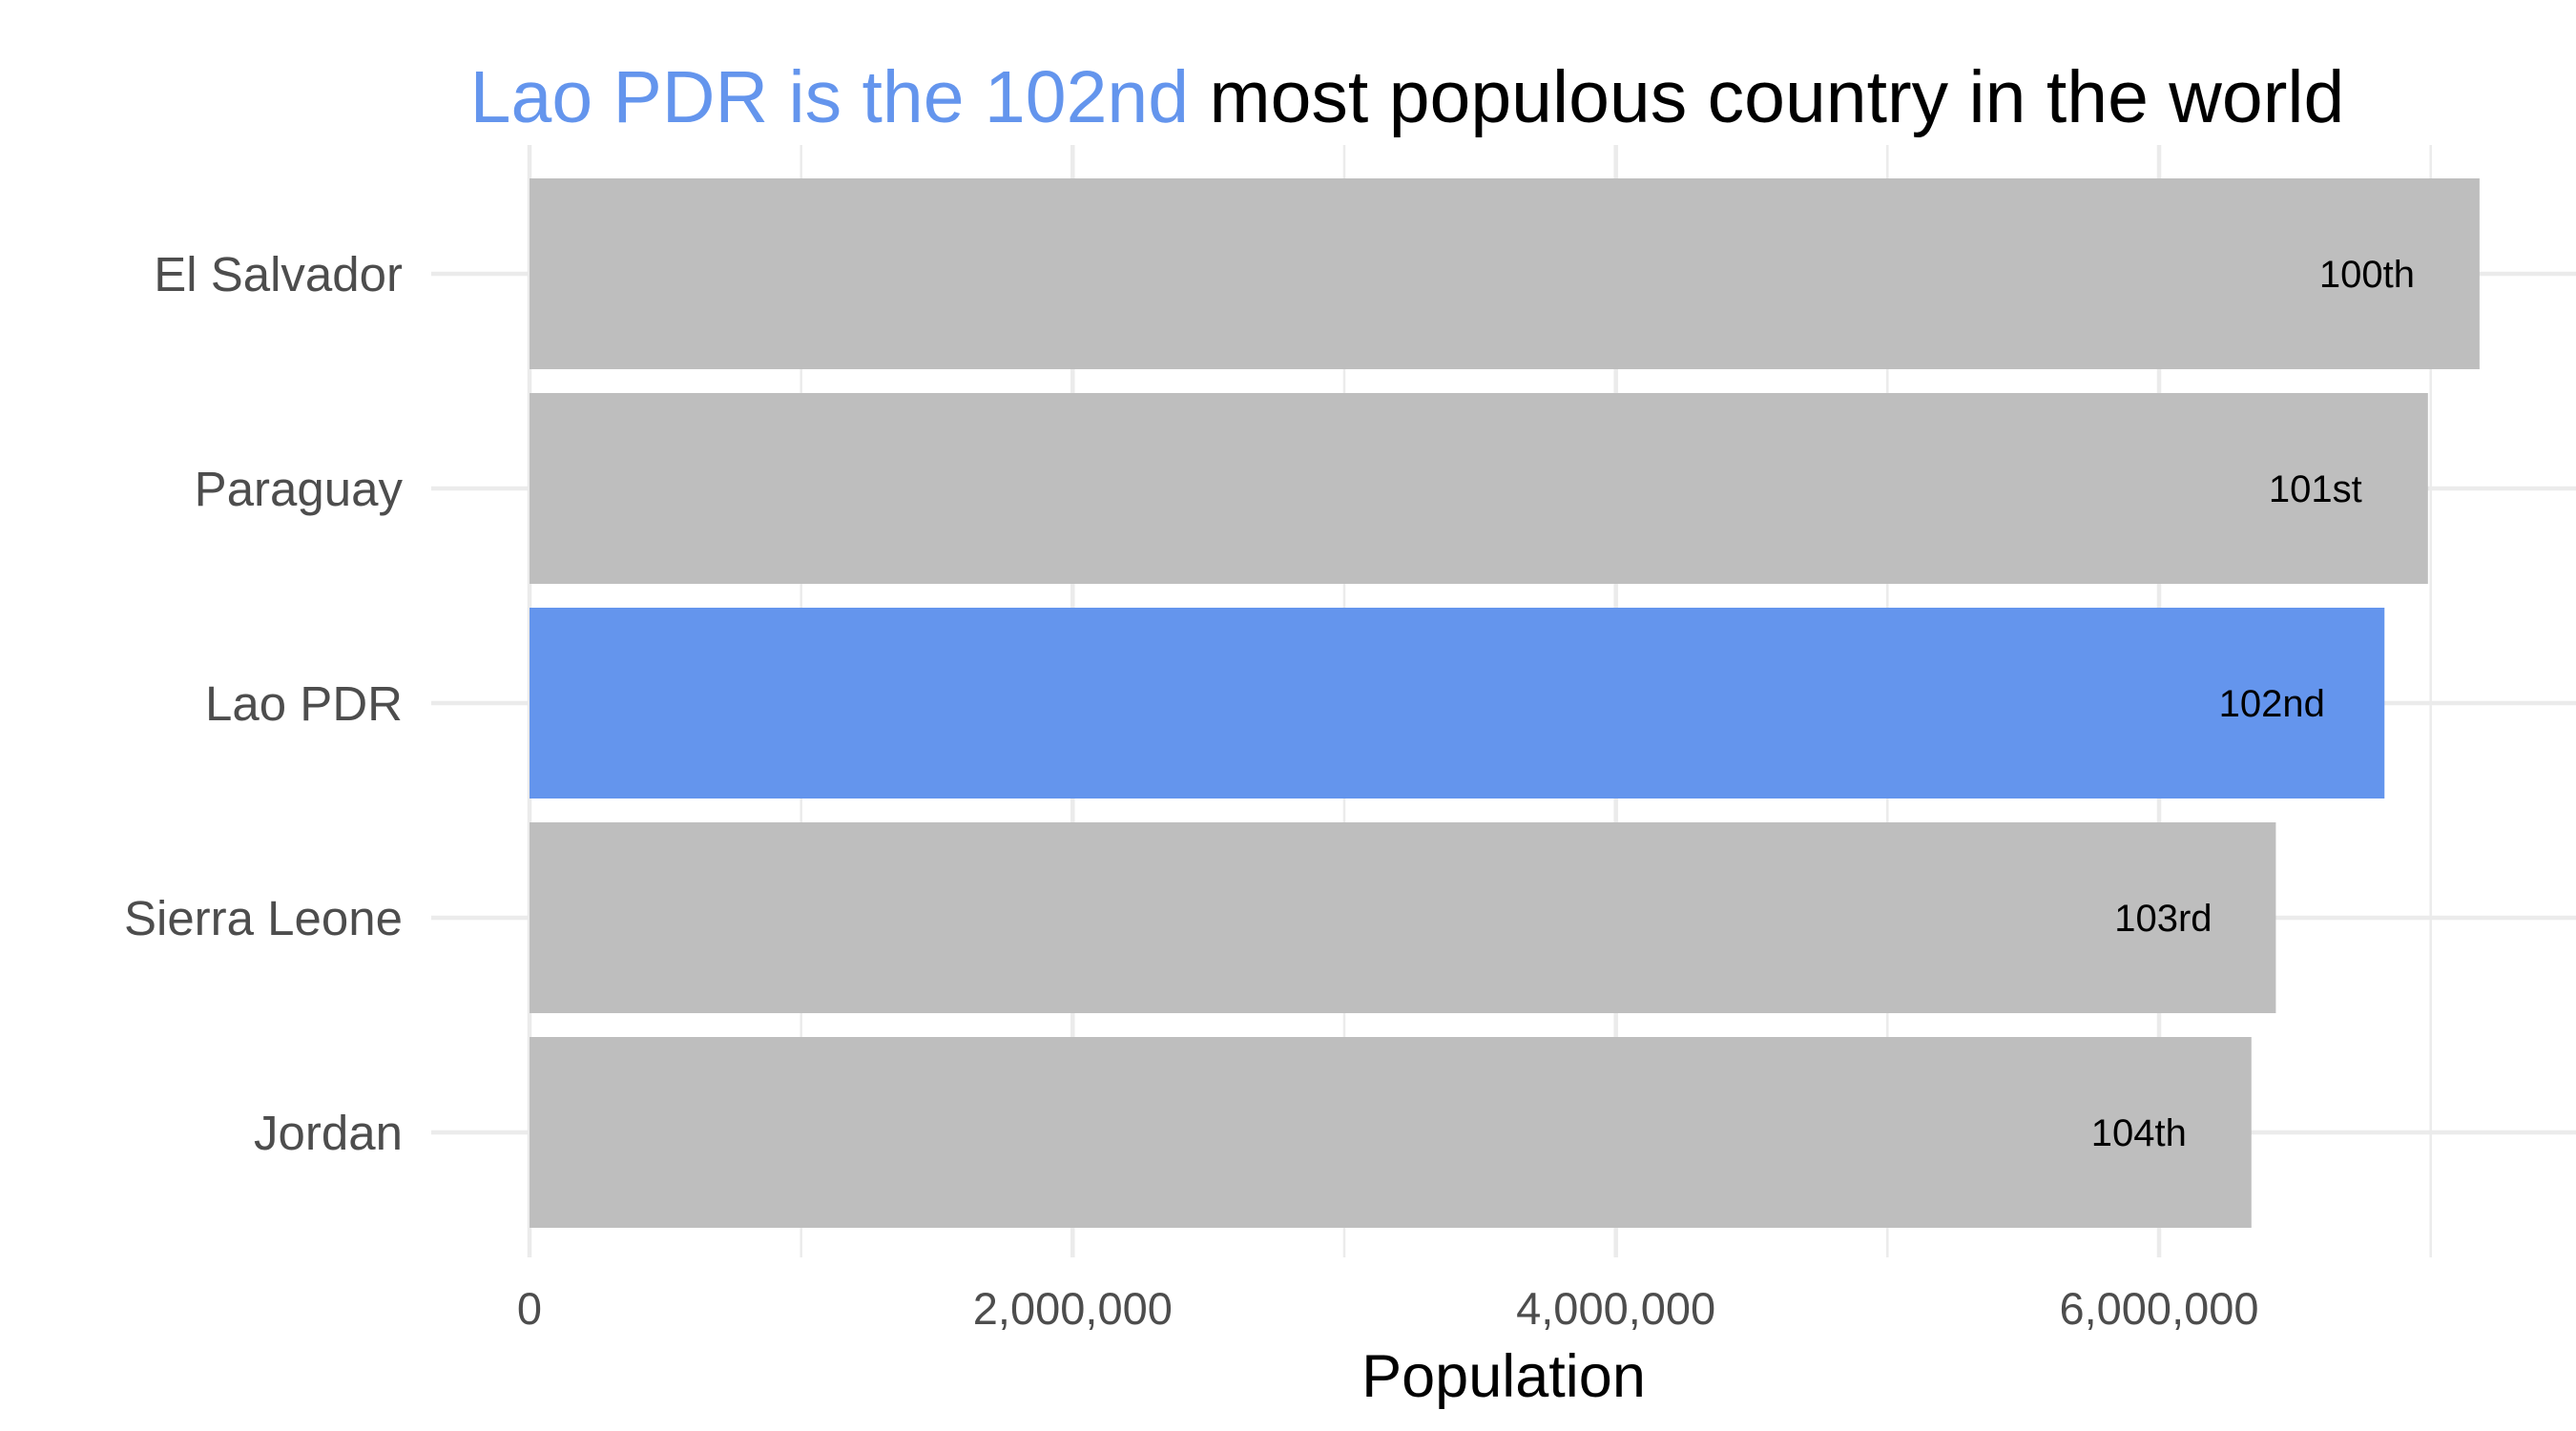 The width and height of the screenshot is (2576, 1431). Describe the element at coordinates (1391, 1132) in the screenshot. I see `bar-jordan` at that location.